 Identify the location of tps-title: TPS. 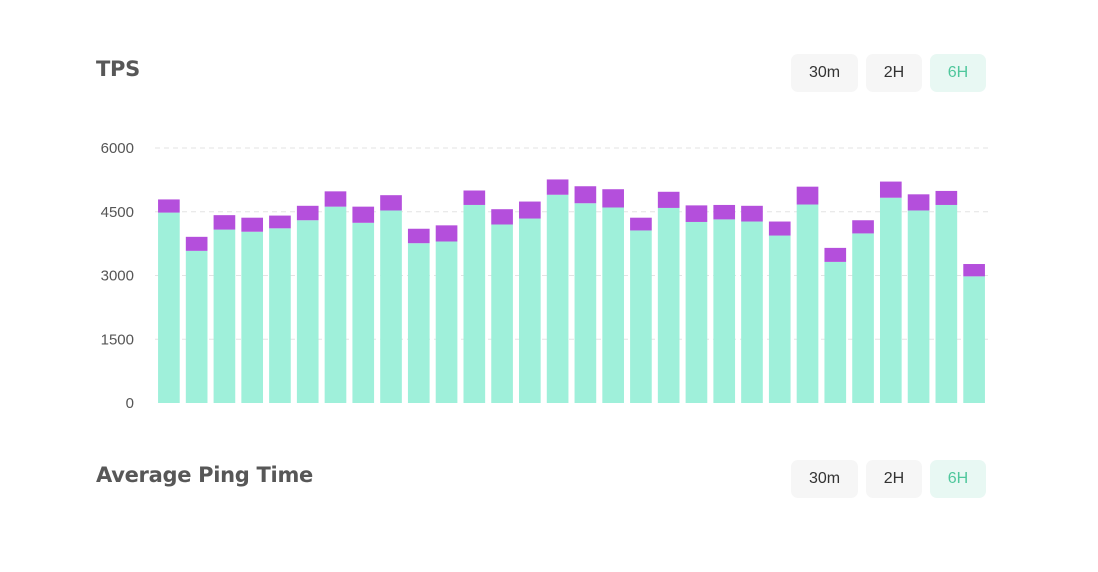
(118, 69).